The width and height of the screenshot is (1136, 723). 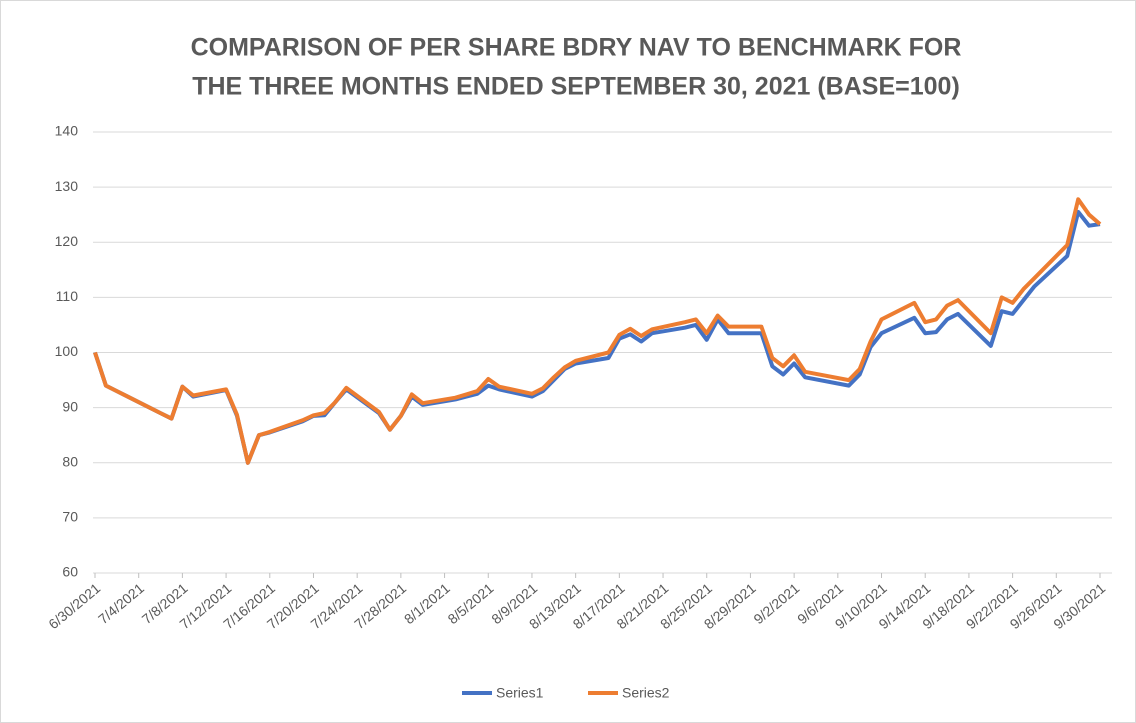 I want to click on y-tick-label: 120, so click(x=67, y=241).